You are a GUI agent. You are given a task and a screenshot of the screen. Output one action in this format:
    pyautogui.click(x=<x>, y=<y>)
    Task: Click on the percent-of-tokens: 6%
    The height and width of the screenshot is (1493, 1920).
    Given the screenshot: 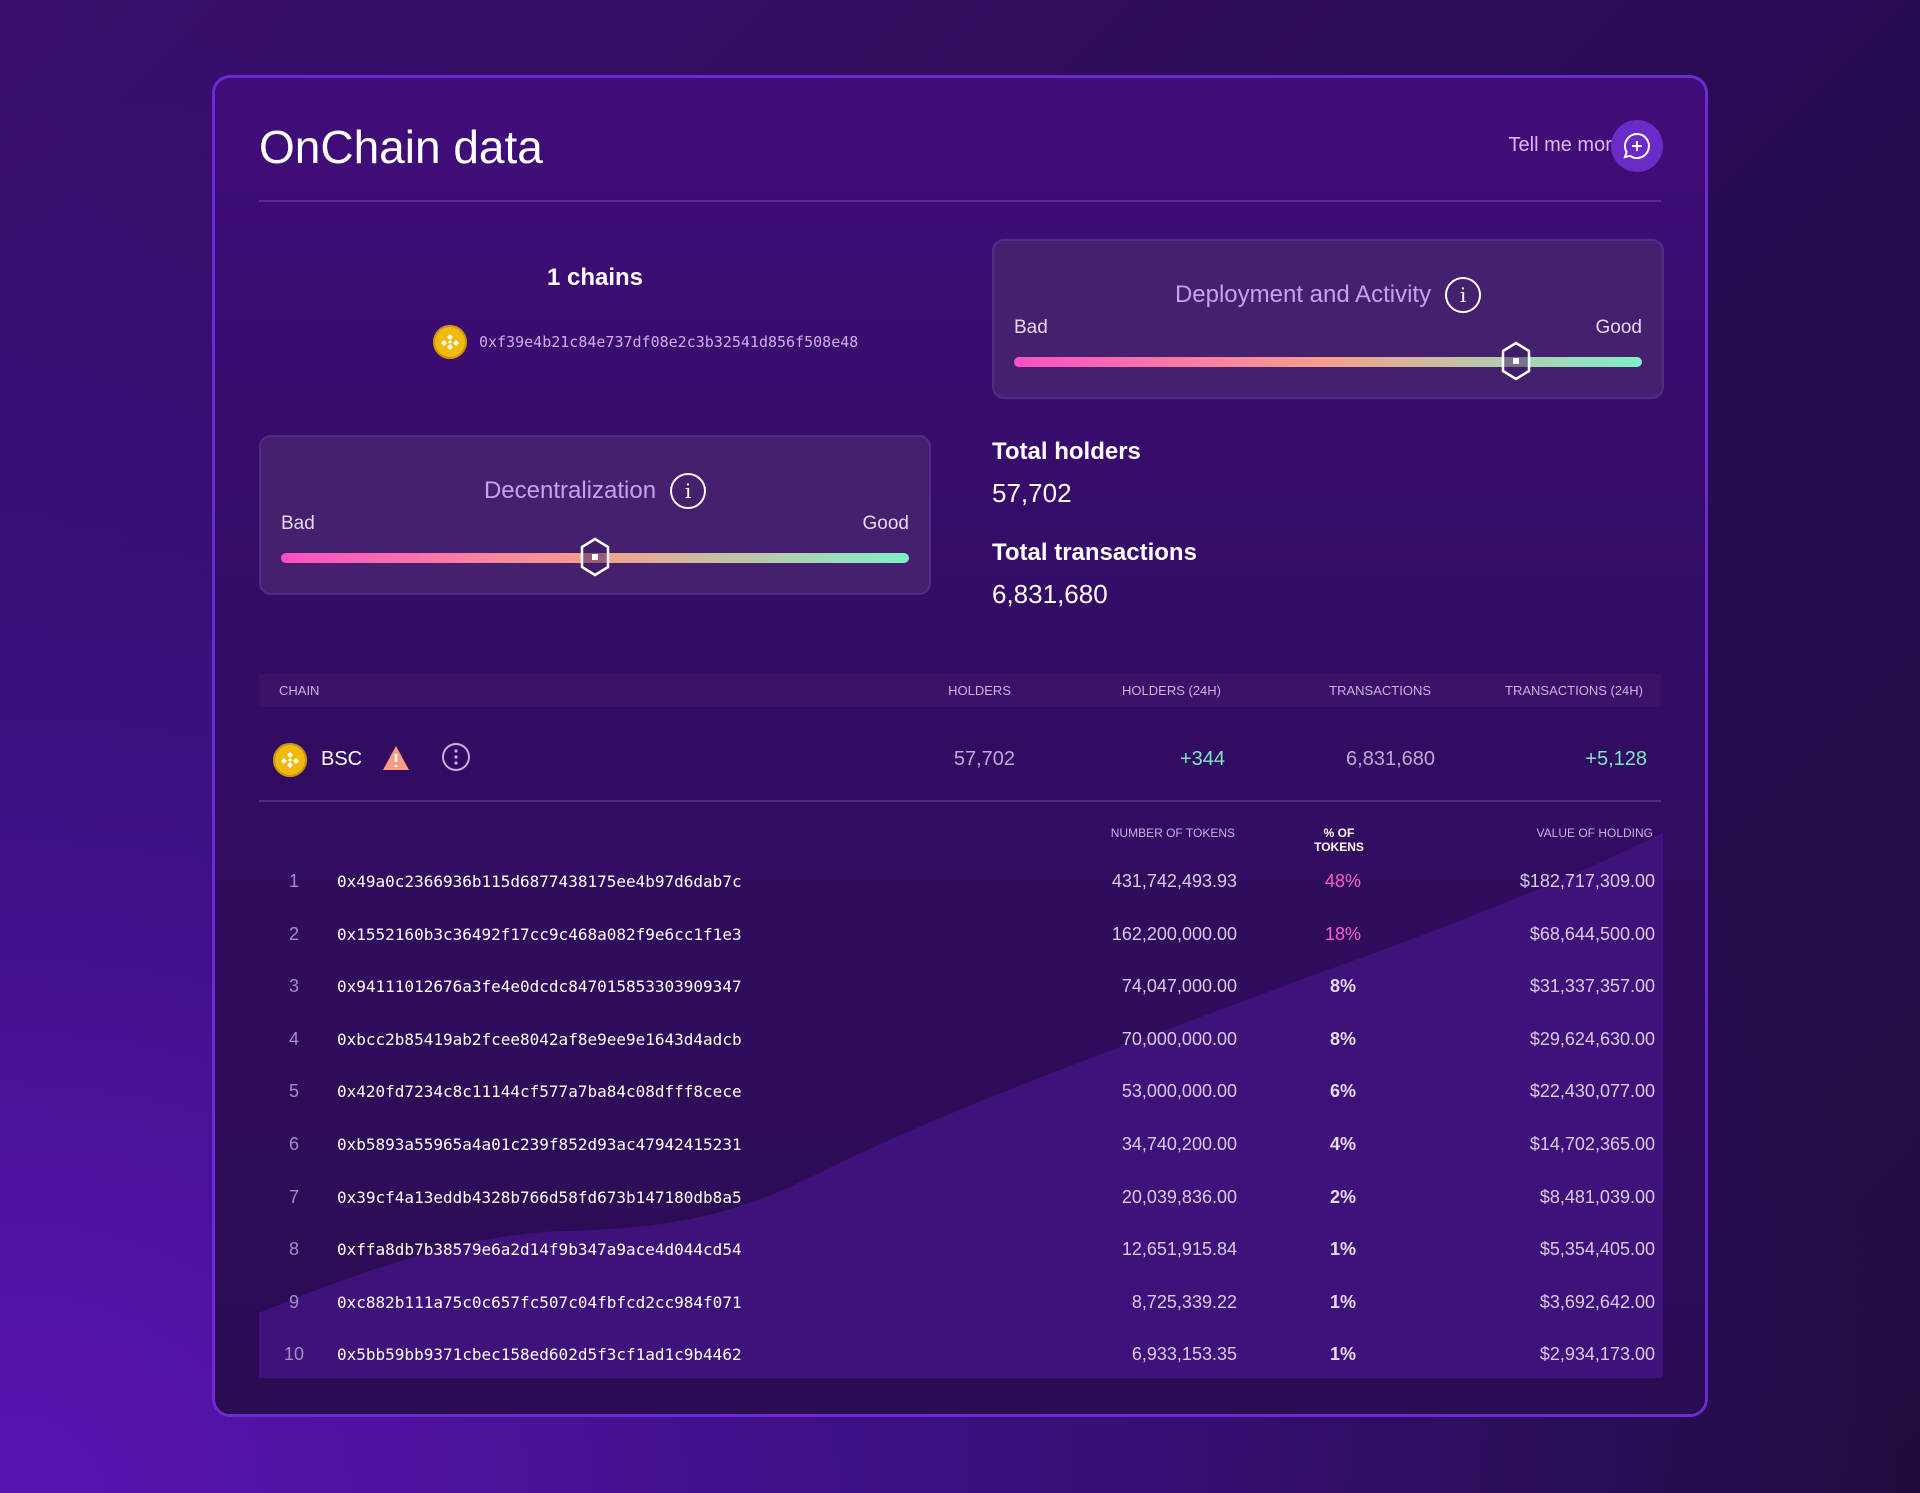 What is the action you would take?
    pyautogui.click(x=1342, y=1091)
    